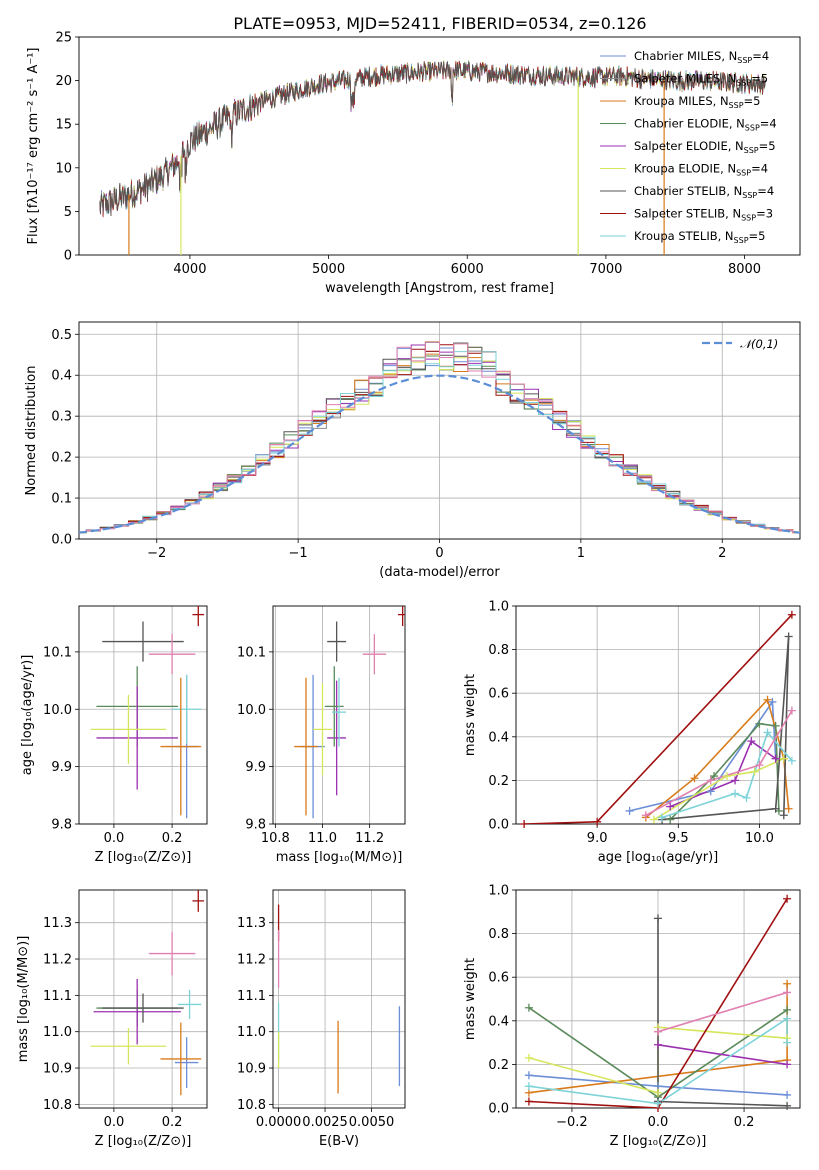 Image resolution: width=819 pixels, height=1170 pixels. What do you see at coordinates (61, 458) in the screenshot?
I see `y-tick-label: 0.2` at bounding box center [61, 458].